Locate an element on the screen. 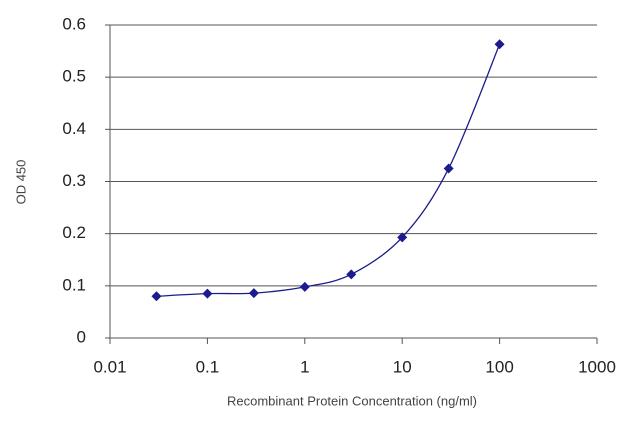  y-axis-title: OD 450 is located at coordinates (20, 182).